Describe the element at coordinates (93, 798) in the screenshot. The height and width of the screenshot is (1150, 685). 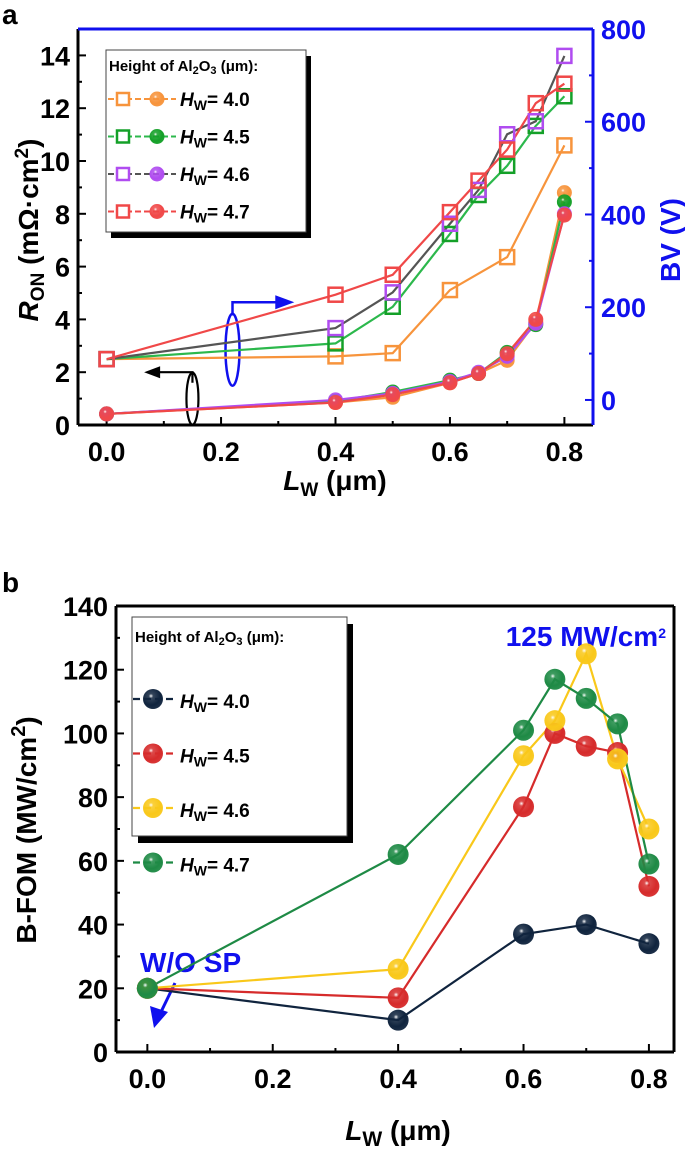
I see `y-tick-label: 80` at that location.